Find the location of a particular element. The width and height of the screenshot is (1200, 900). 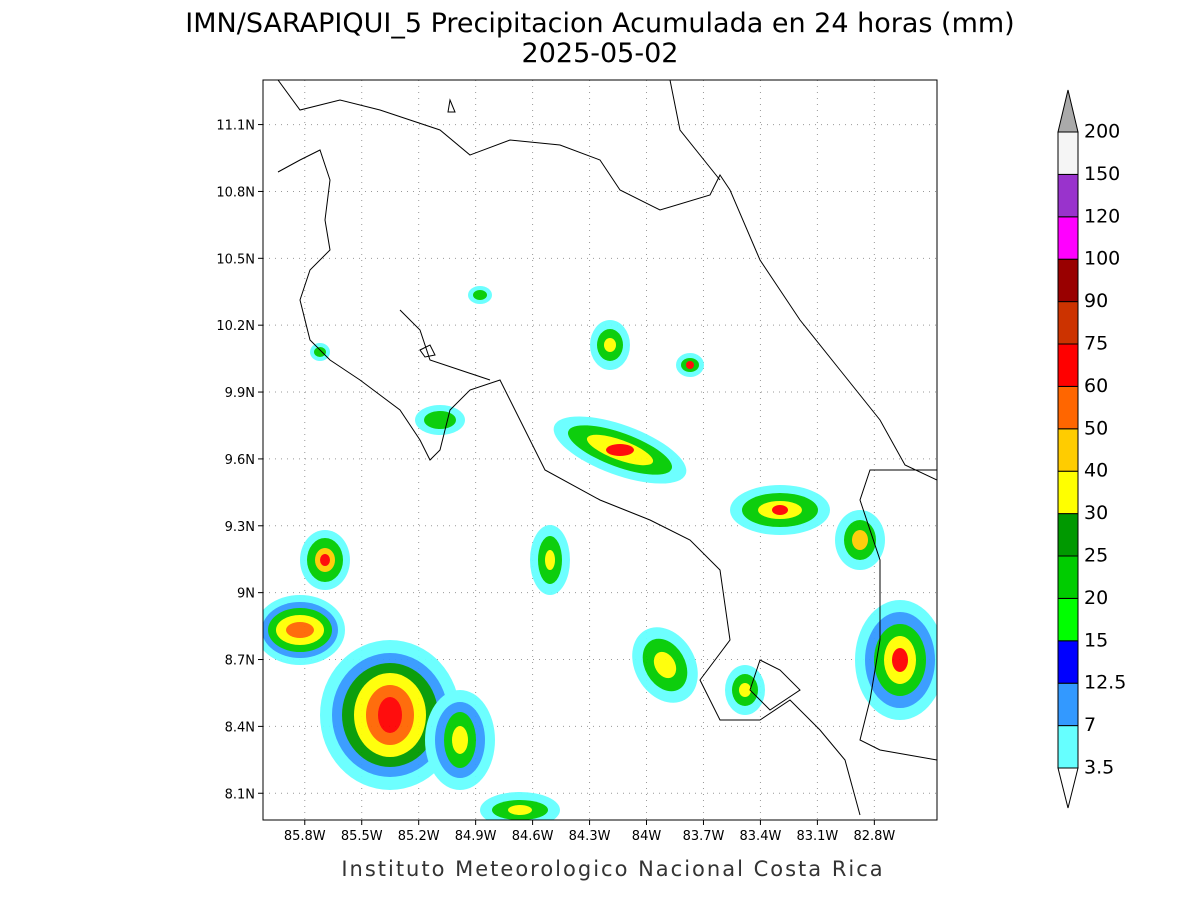

x-tick-label: 84.6W is located at coordinates (533, 836).